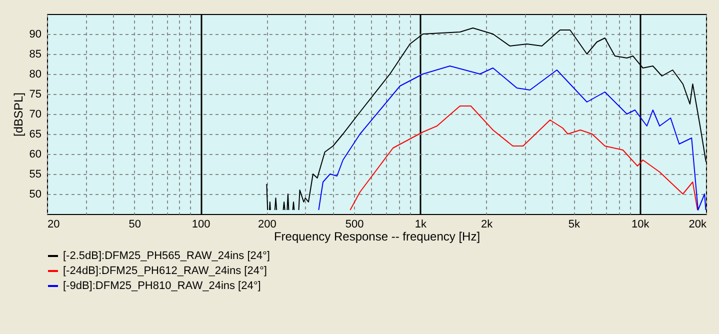  I want to click on x-tick-label: 5k, so click(574, 224).